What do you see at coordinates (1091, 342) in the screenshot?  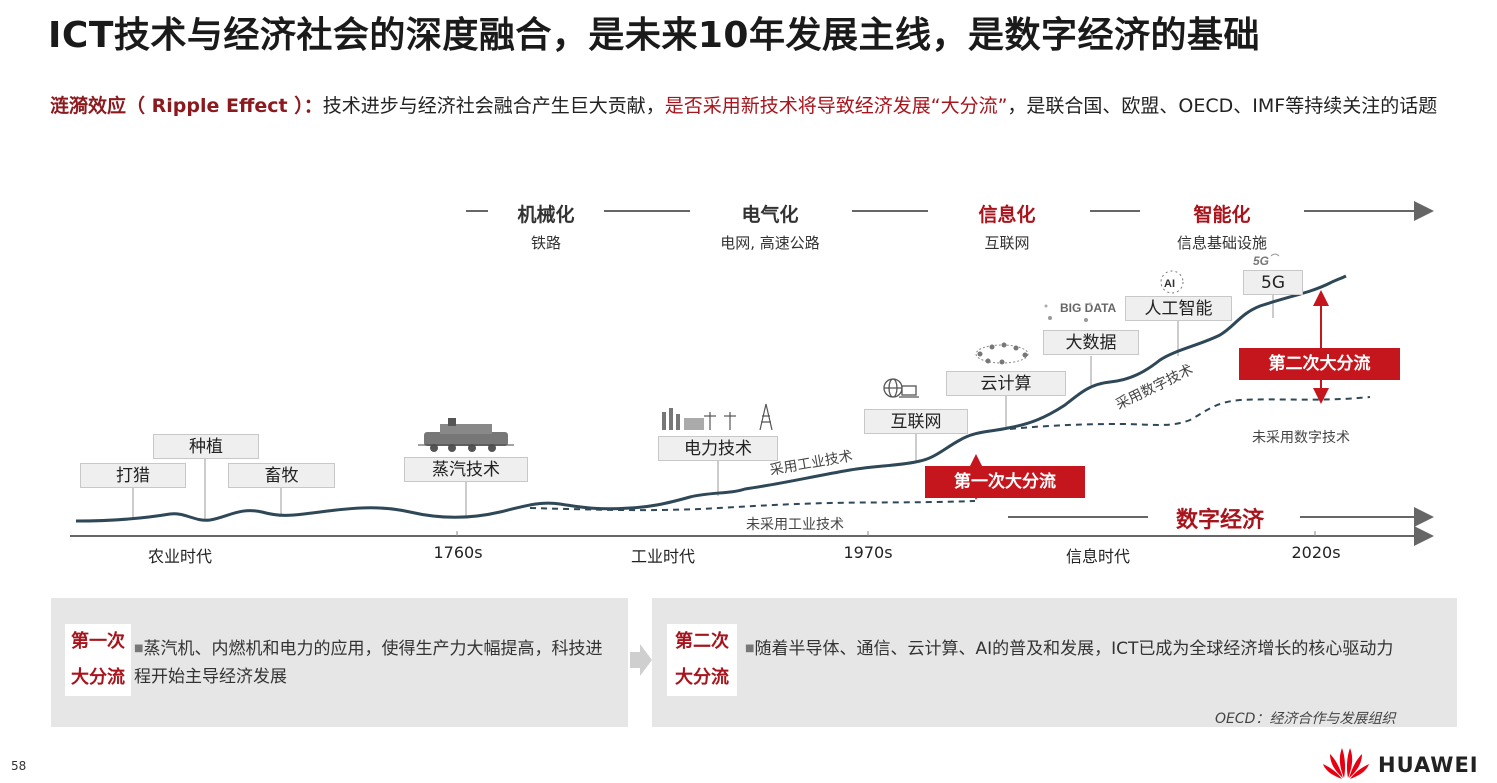 I see `tech-box-bigdata: 大数据` at bounding box center [1091, 342].